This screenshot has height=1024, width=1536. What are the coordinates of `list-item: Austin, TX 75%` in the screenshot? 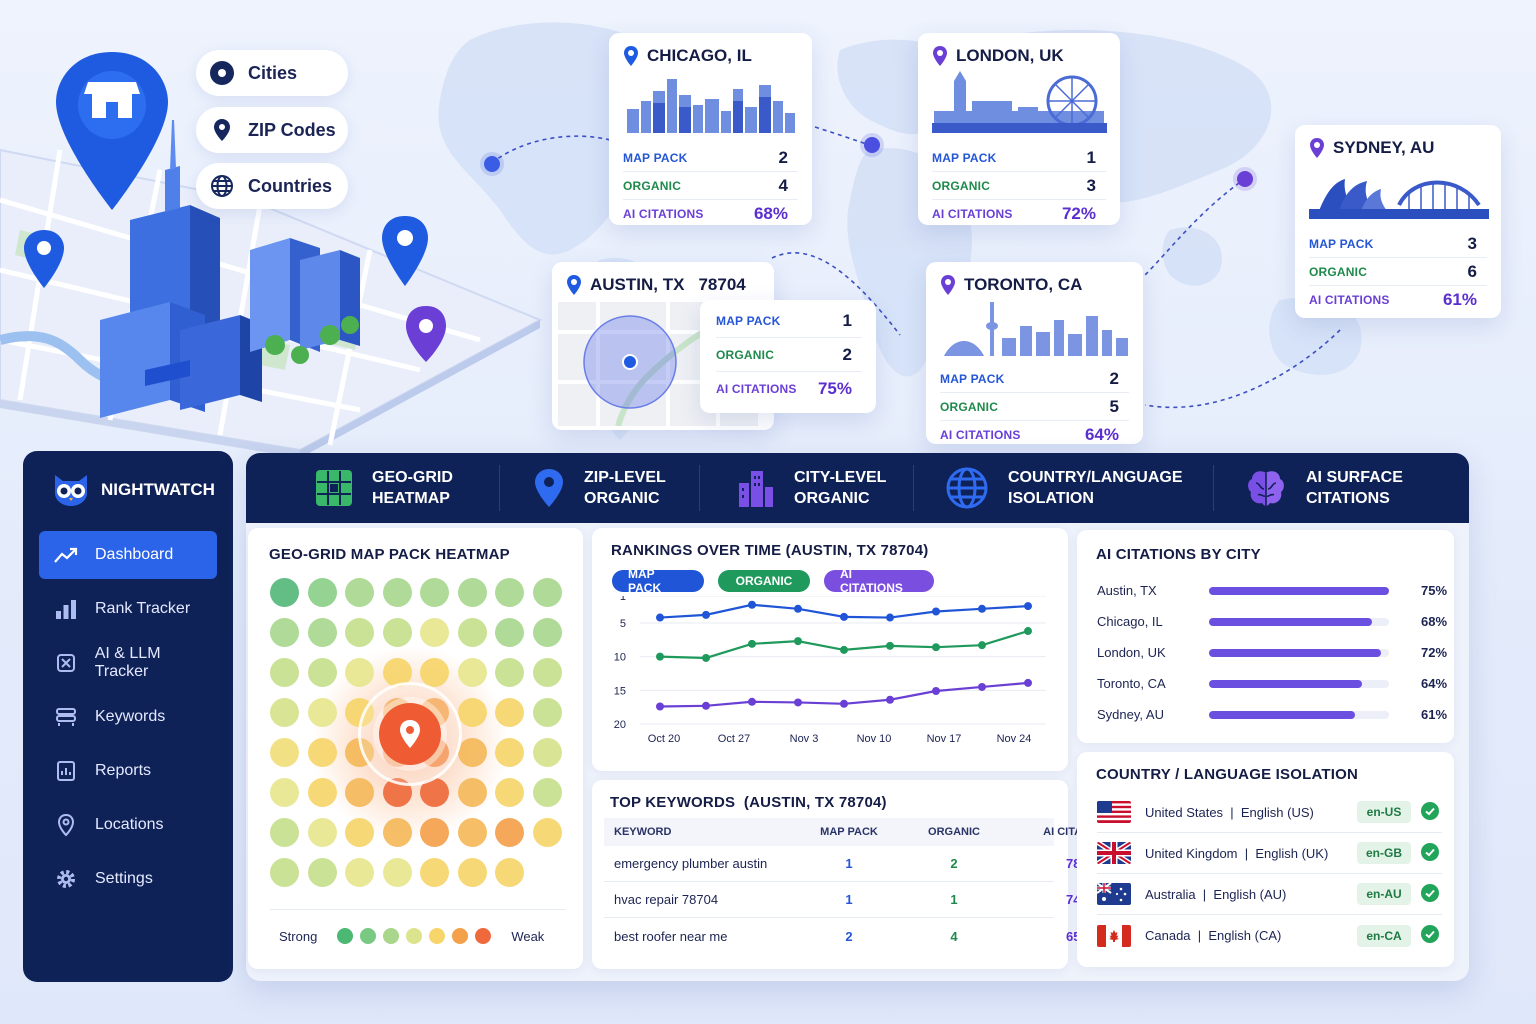 It's located at (1272, 590).